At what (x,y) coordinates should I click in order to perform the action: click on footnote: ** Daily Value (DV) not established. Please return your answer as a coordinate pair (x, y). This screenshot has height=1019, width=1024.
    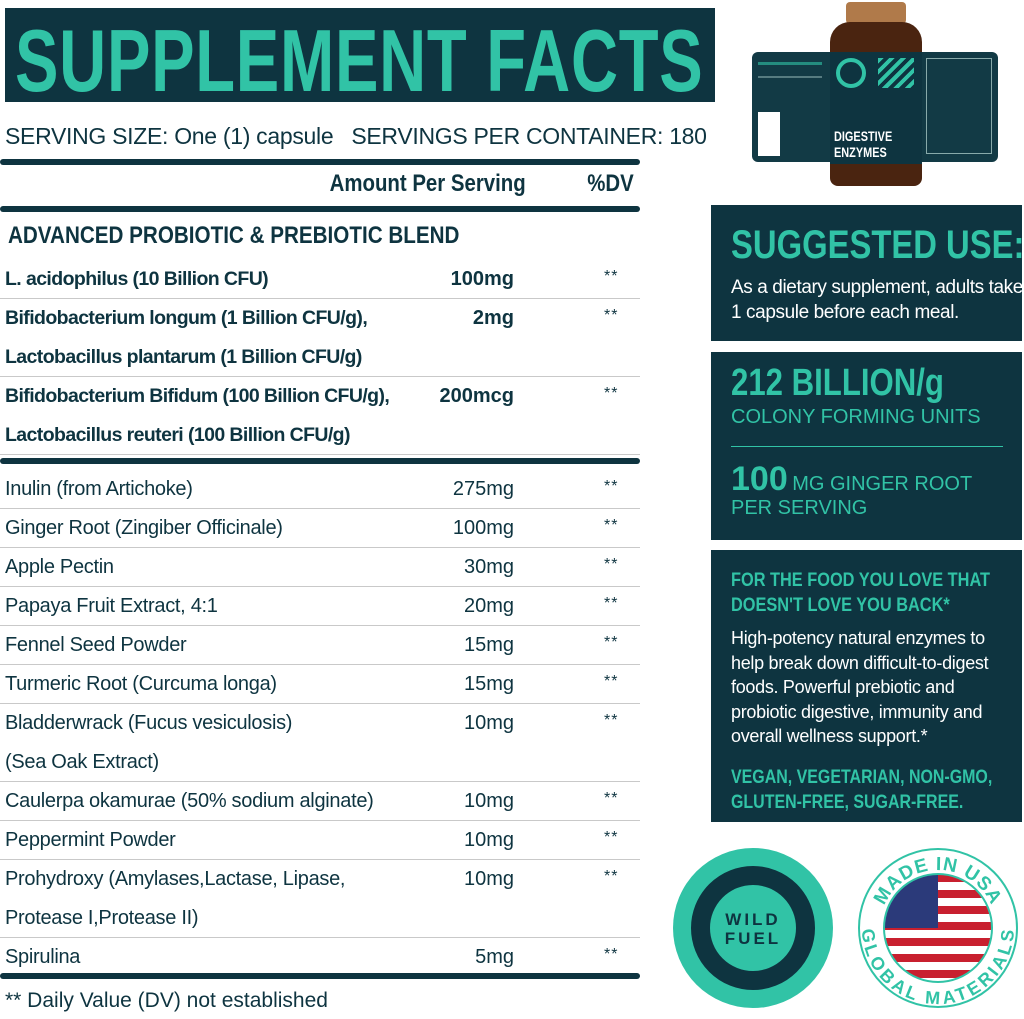
    Looking at the image, I should click on (166, 1000).